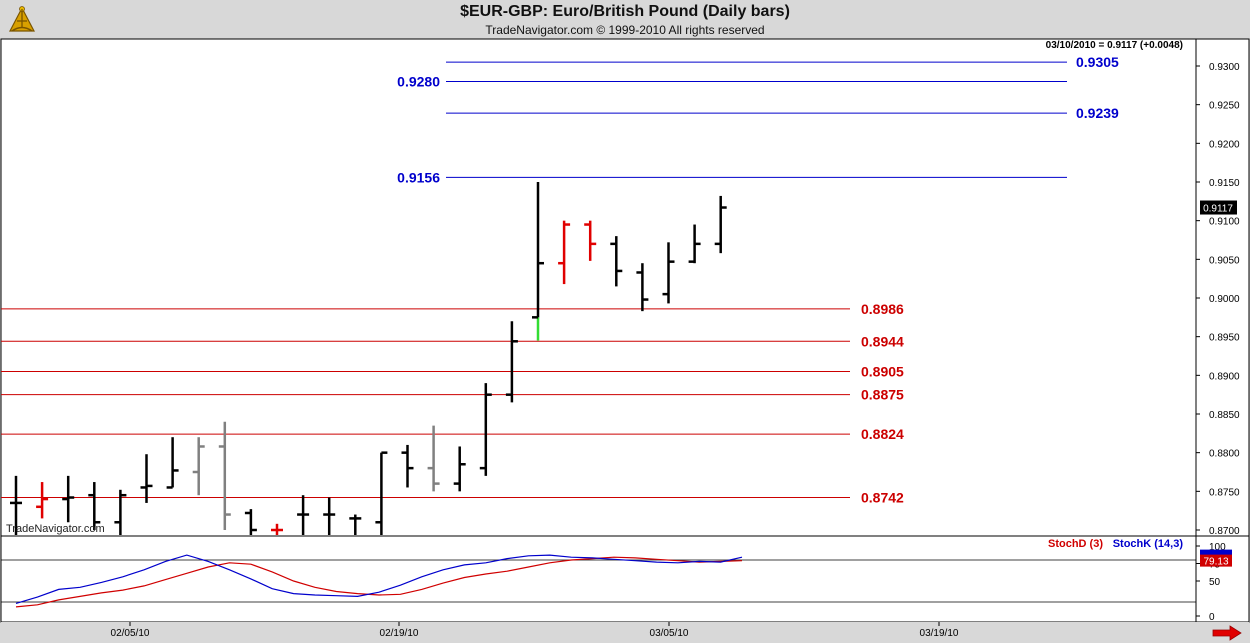  What do you see at coordinates (669, 633) in the screenshot?
I see `date-tick-label: 03/05/10` at bounding box center [669, 633].